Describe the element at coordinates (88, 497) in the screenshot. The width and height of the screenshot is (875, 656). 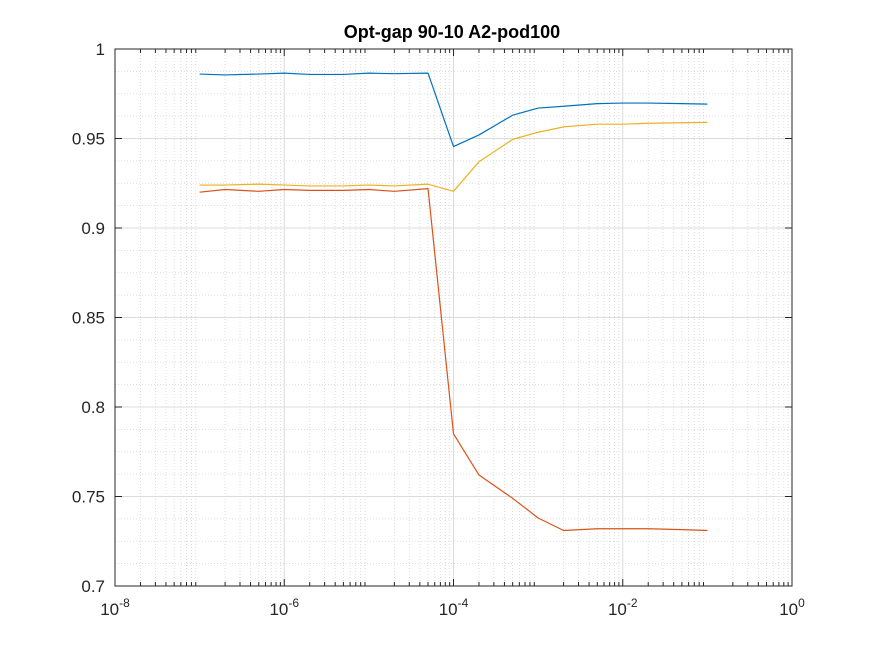
I see `y-tick-label: 0.75` at that location.